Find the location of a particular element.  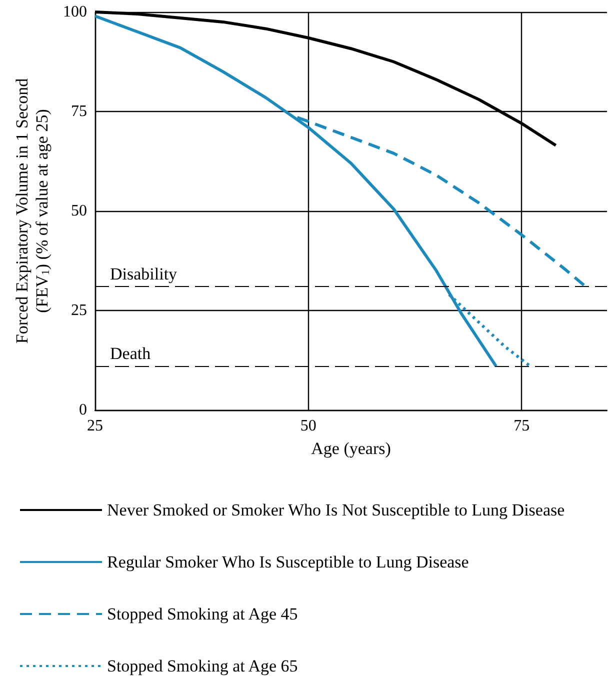

ref-line-label: Disability is located at coordinates (144, 274).